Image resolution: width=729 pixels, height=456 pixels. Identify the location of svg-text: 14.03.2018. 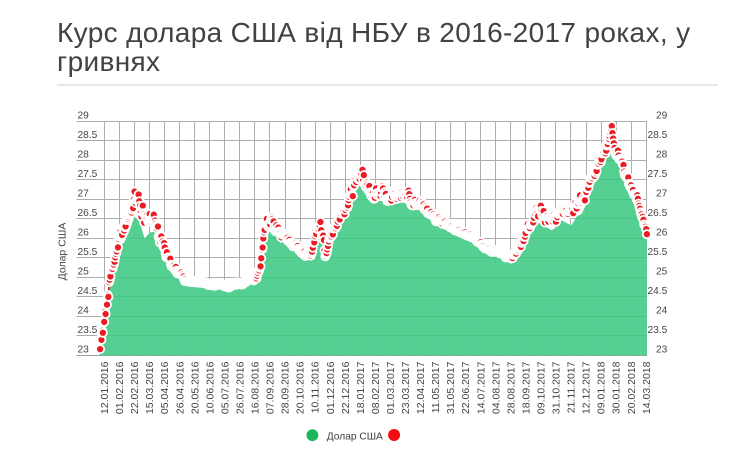
(647, 387).